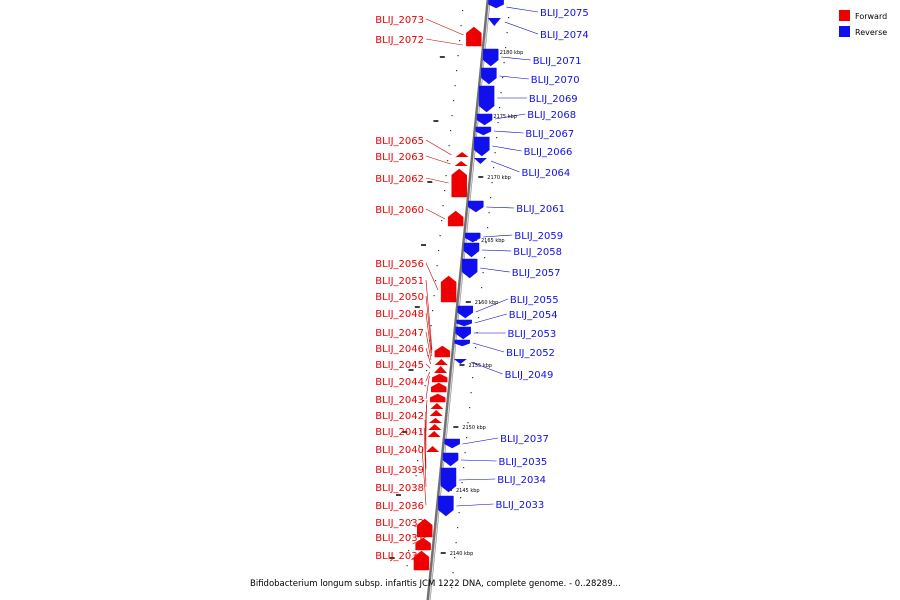 The height and width of the screenshot is (600, 900). What do you see at coordinates (399, 333) in the screenshot?
I see `gene-blij-2047-label: BLIJ_2047` at bounding box center [399, 333].